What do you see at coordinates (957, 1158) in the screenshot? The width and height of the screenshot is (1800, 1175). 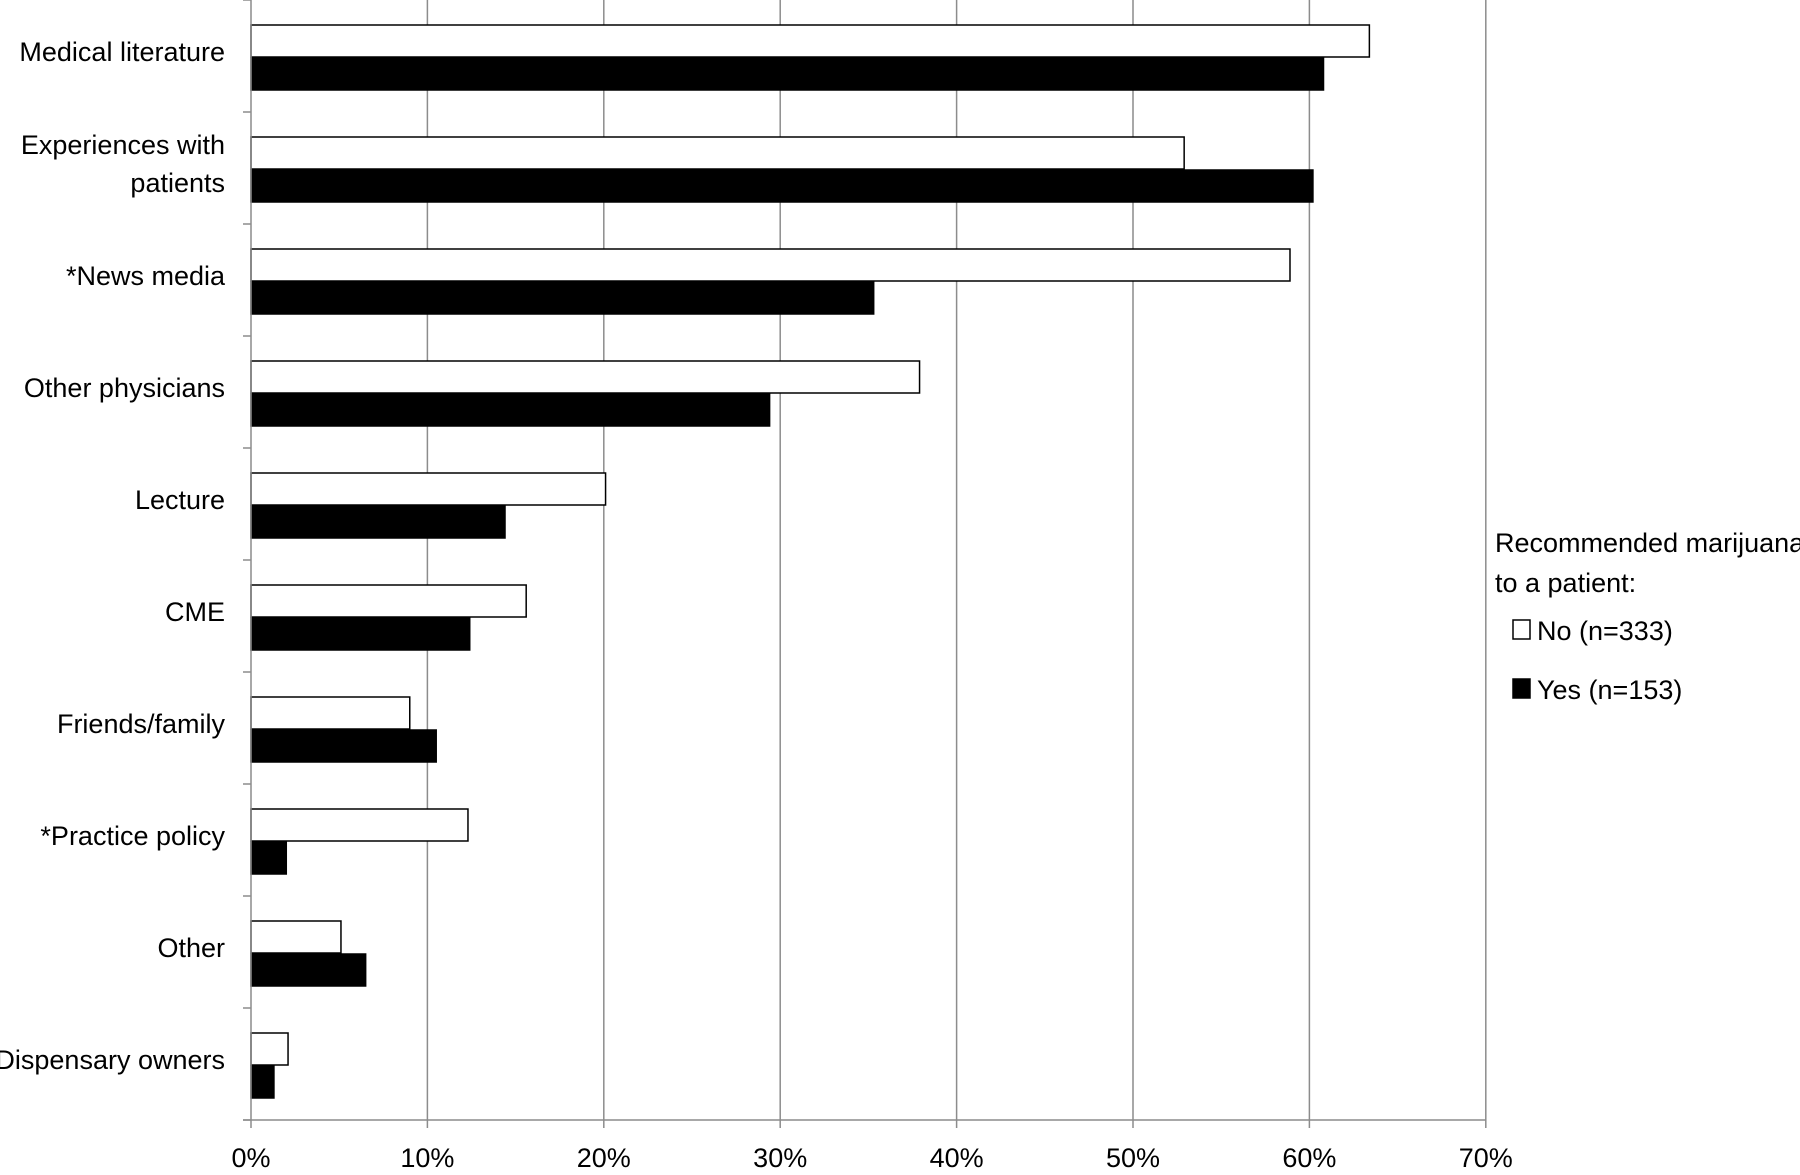 I see `x-tick-label: 40%` at bounding box center [957, 1158].